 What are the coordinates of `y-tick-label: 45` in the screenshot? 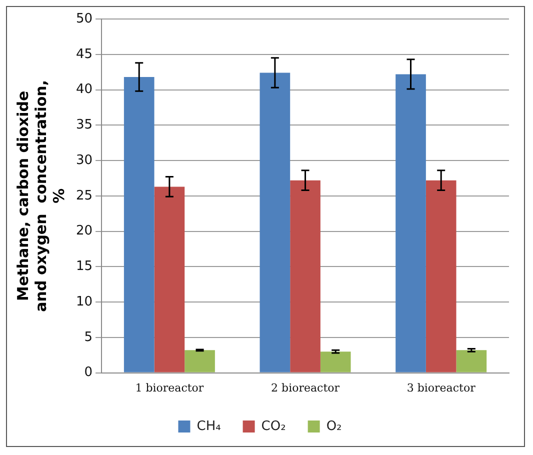 It's located at (84, 54).